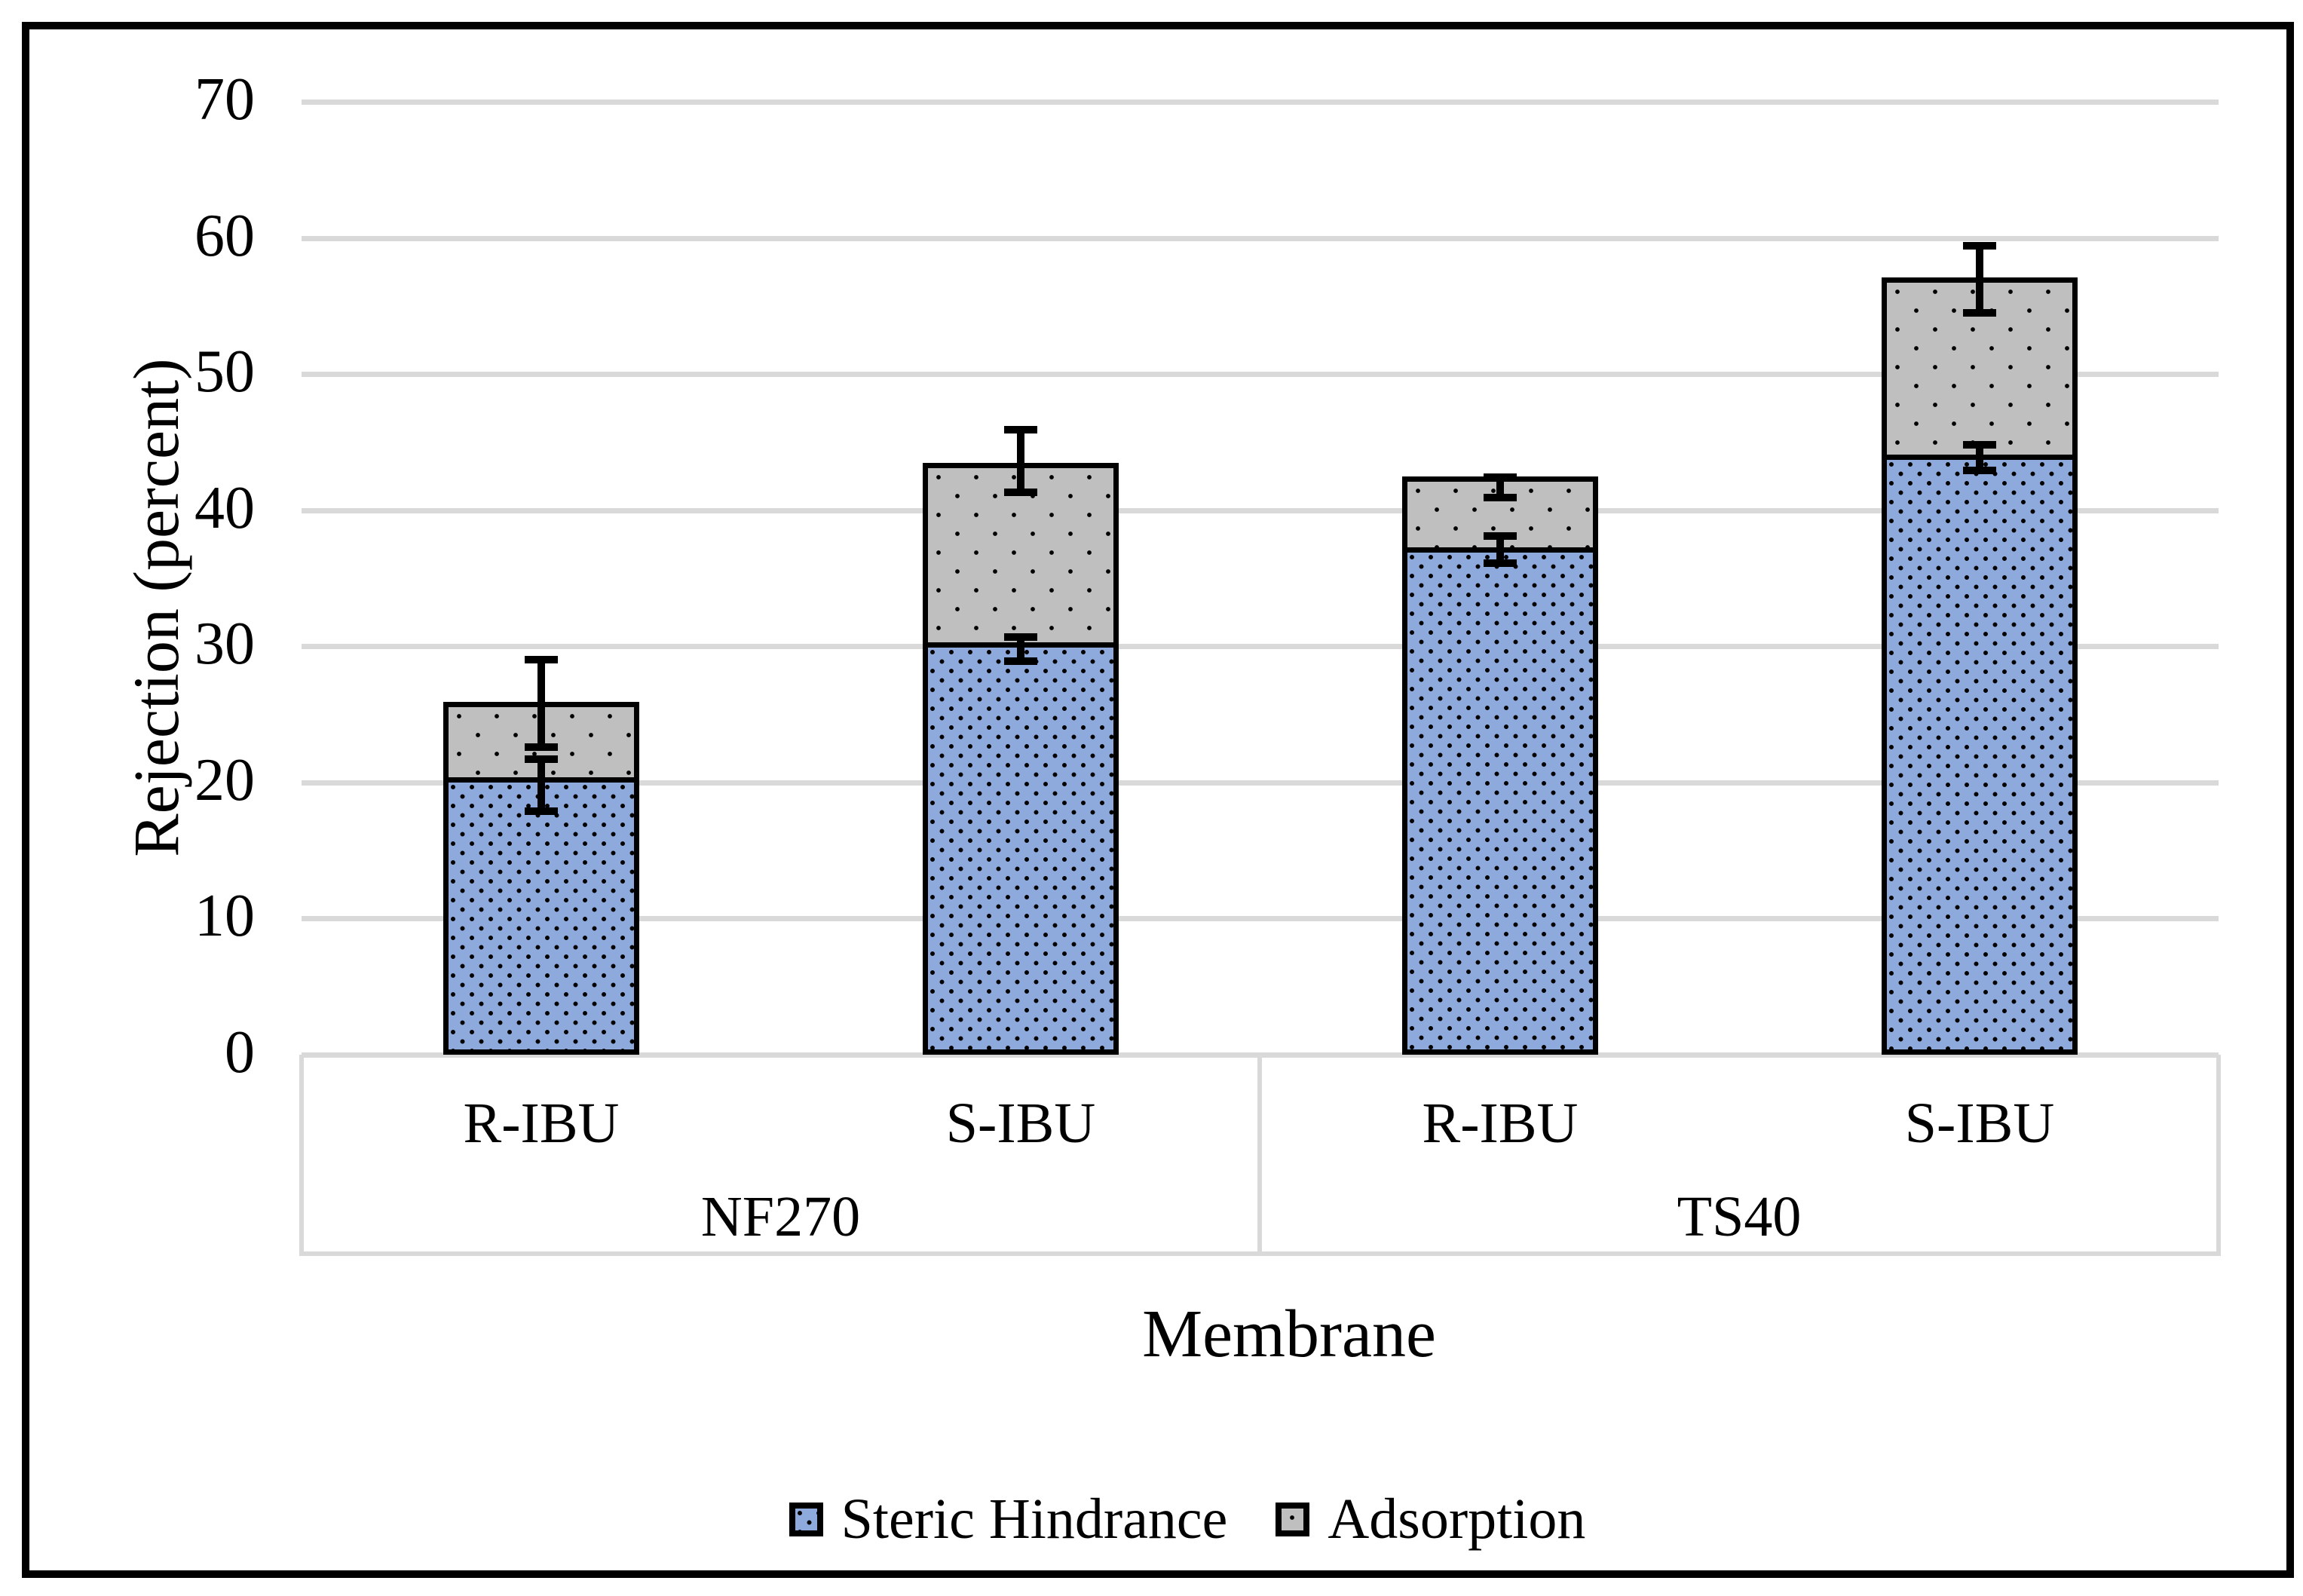 The height and width of the screenshot is (1596, 2303). I want to click on y-tick-label: 60, so click(224, 236).